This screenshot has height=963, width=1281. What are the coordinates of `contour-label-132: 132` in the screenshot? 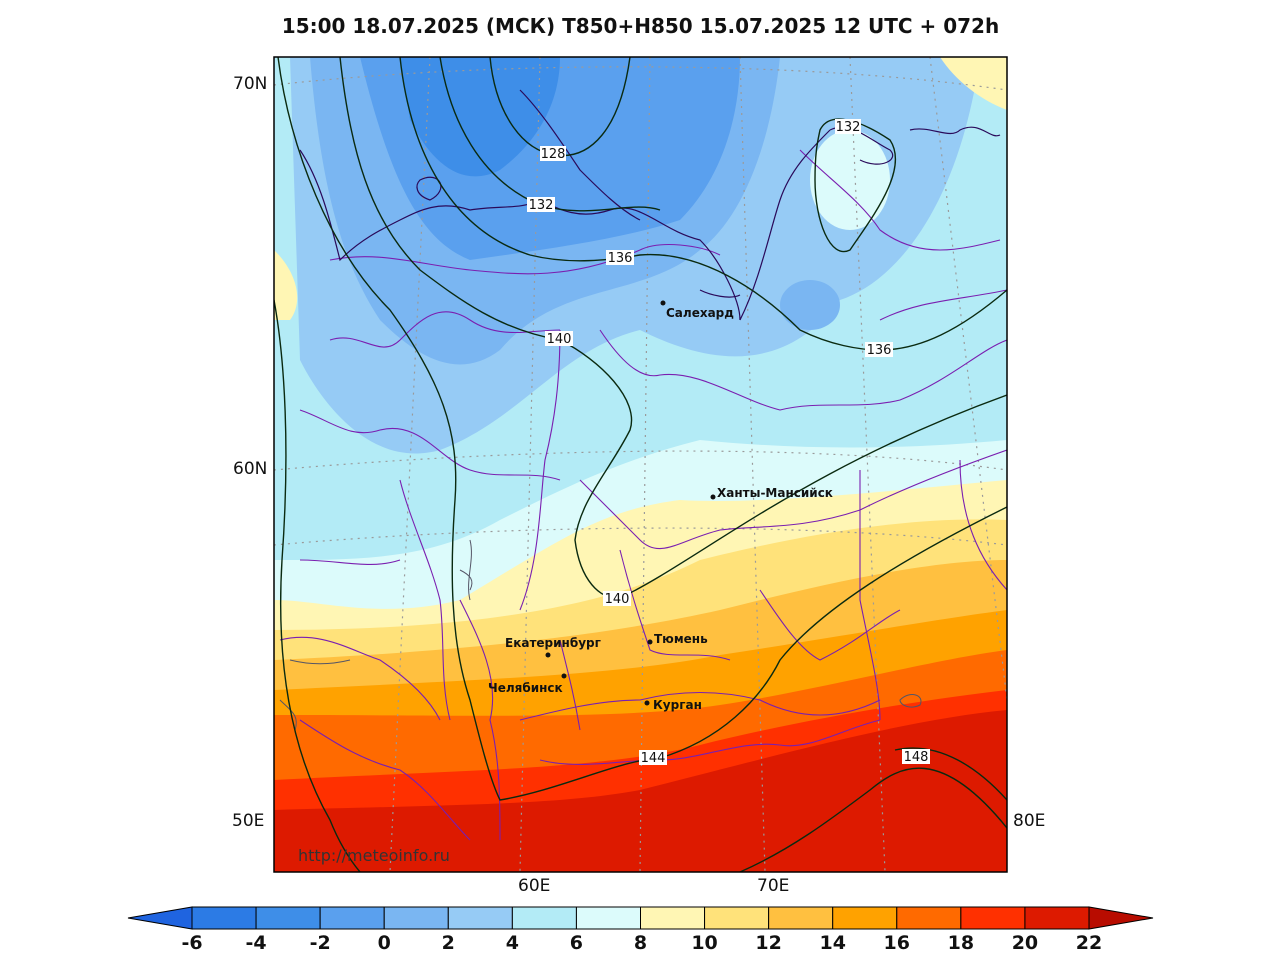 It's located at (541, 205).